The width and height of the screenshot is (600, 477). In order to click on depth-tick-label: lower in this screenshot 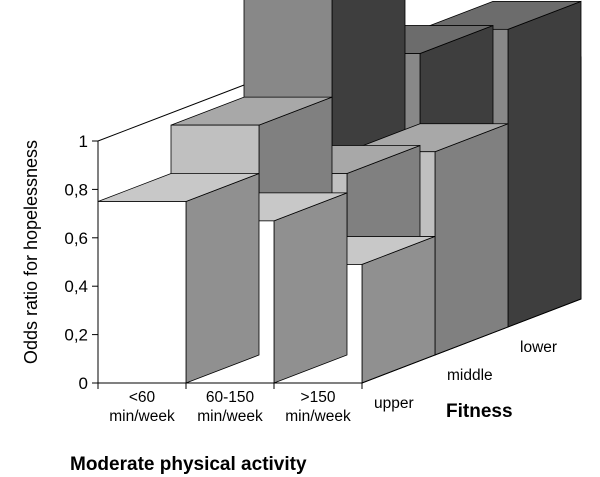, I will do `click(538, 347)`.